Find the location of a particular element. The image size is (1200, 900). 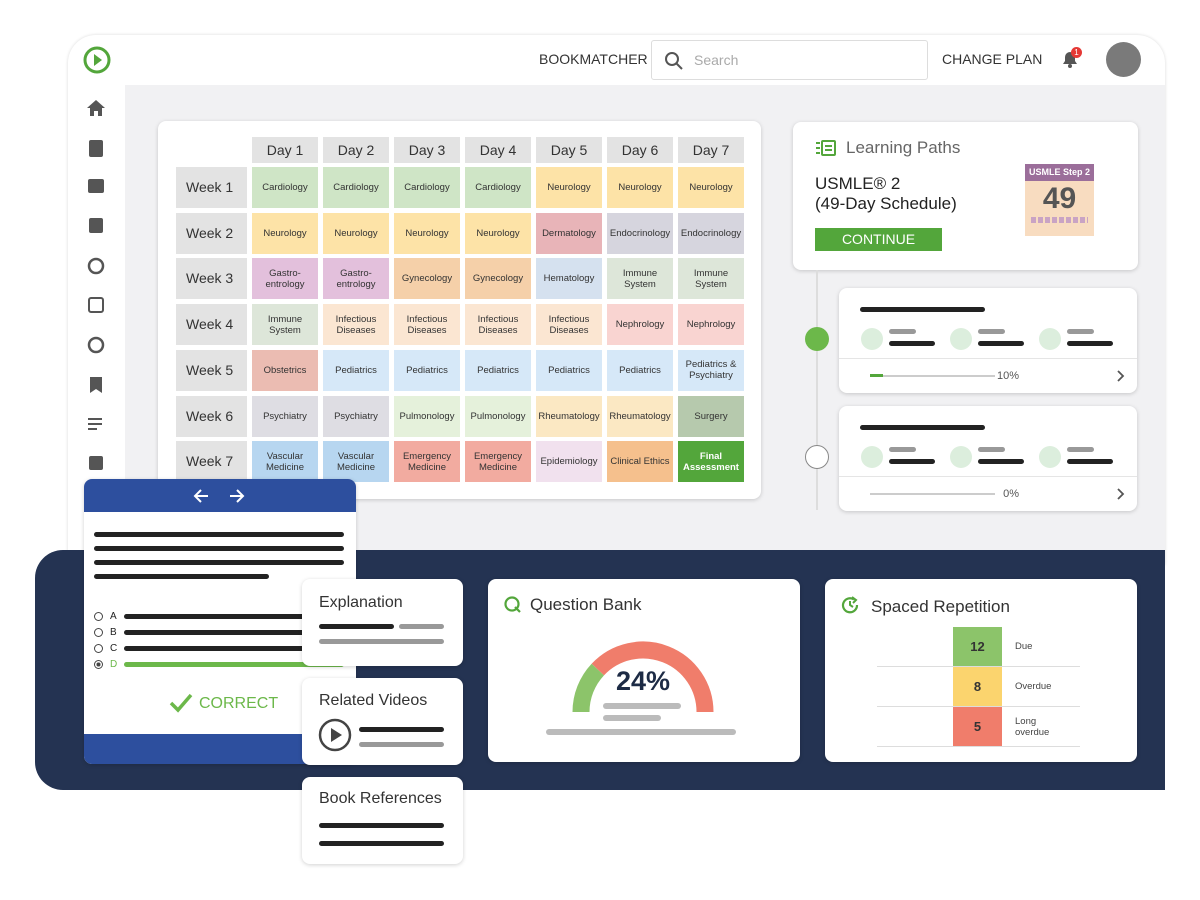

day-header: Day 5 is located at coordinates (569, 150).